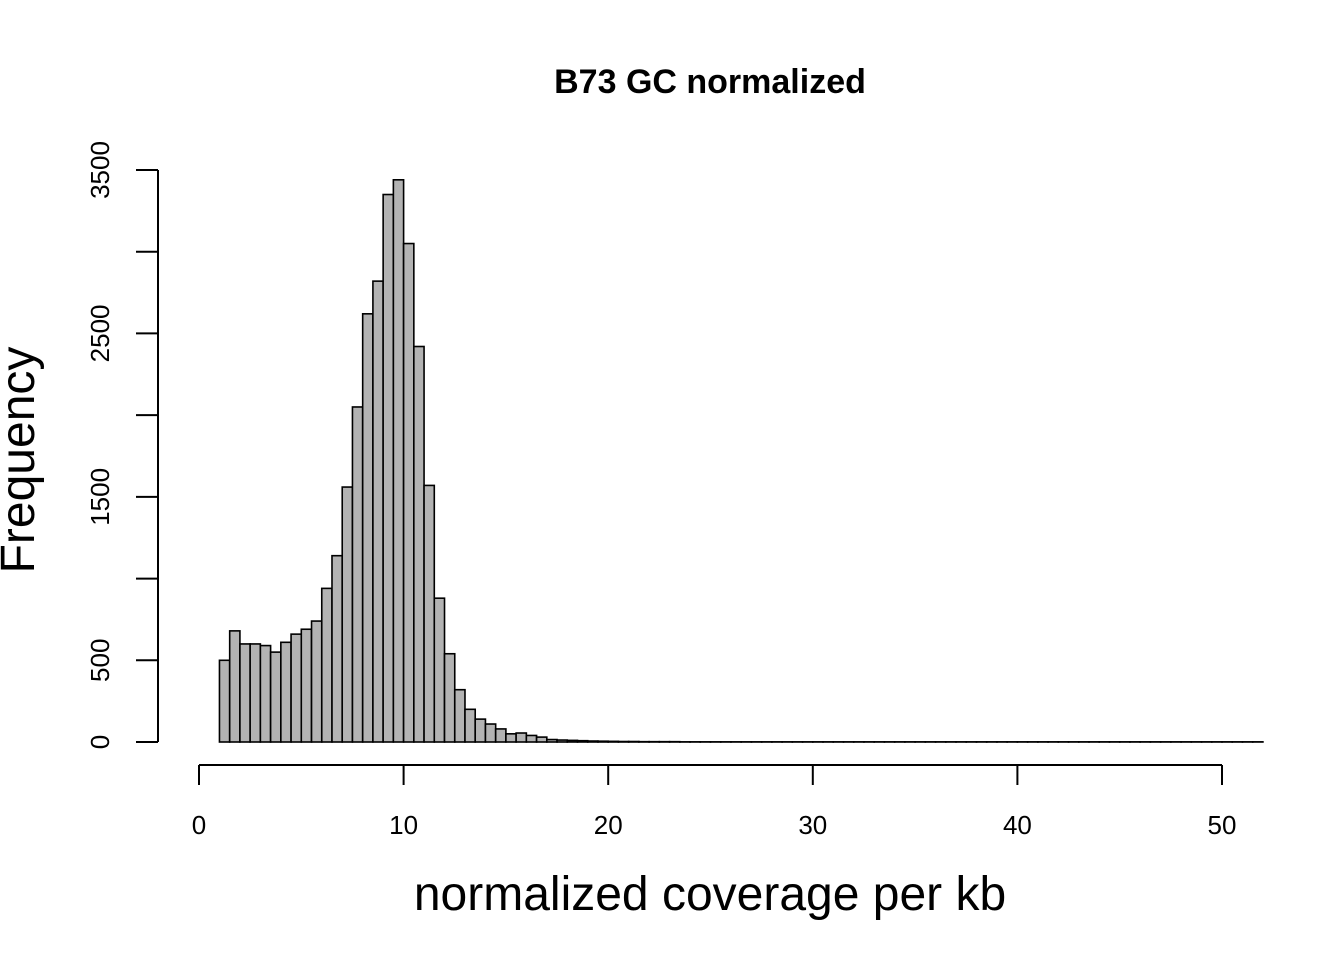 The image size is (1344, 960). I want to click on x-tick-label: 20, so click(608, 825).